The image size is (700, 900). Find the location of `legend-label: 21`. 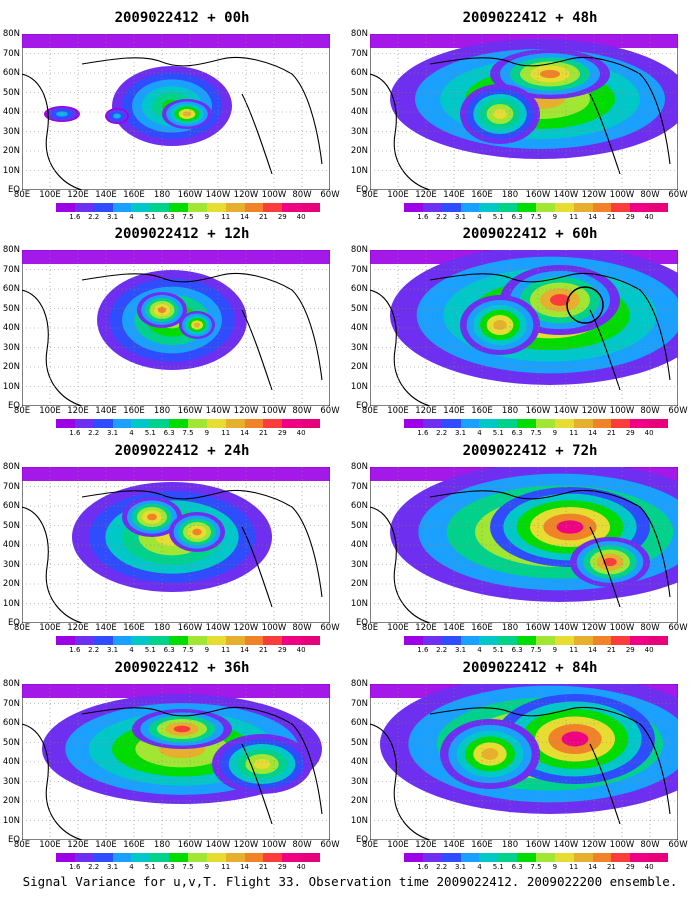

legend-label: 21 is located at coordinates (611, 867).